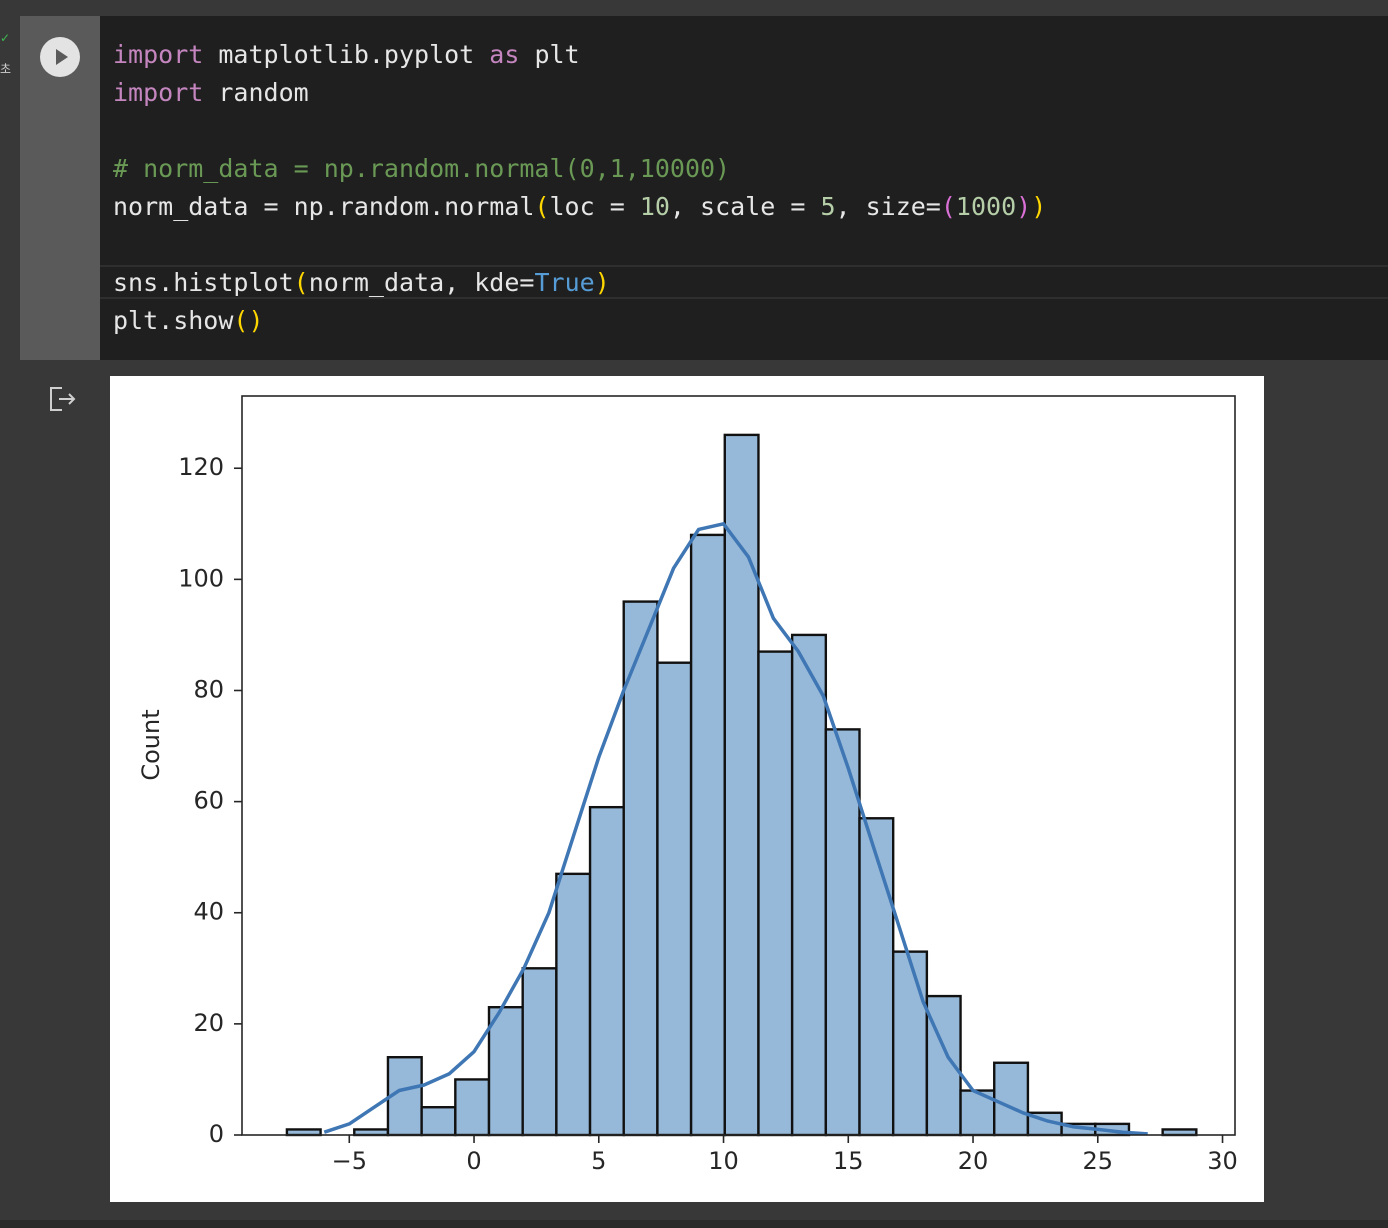  What do you see at coordinates (421, 282) in the screenshot?
I see `code-token: norm_data, kde=` at bounding box center [421, 282].